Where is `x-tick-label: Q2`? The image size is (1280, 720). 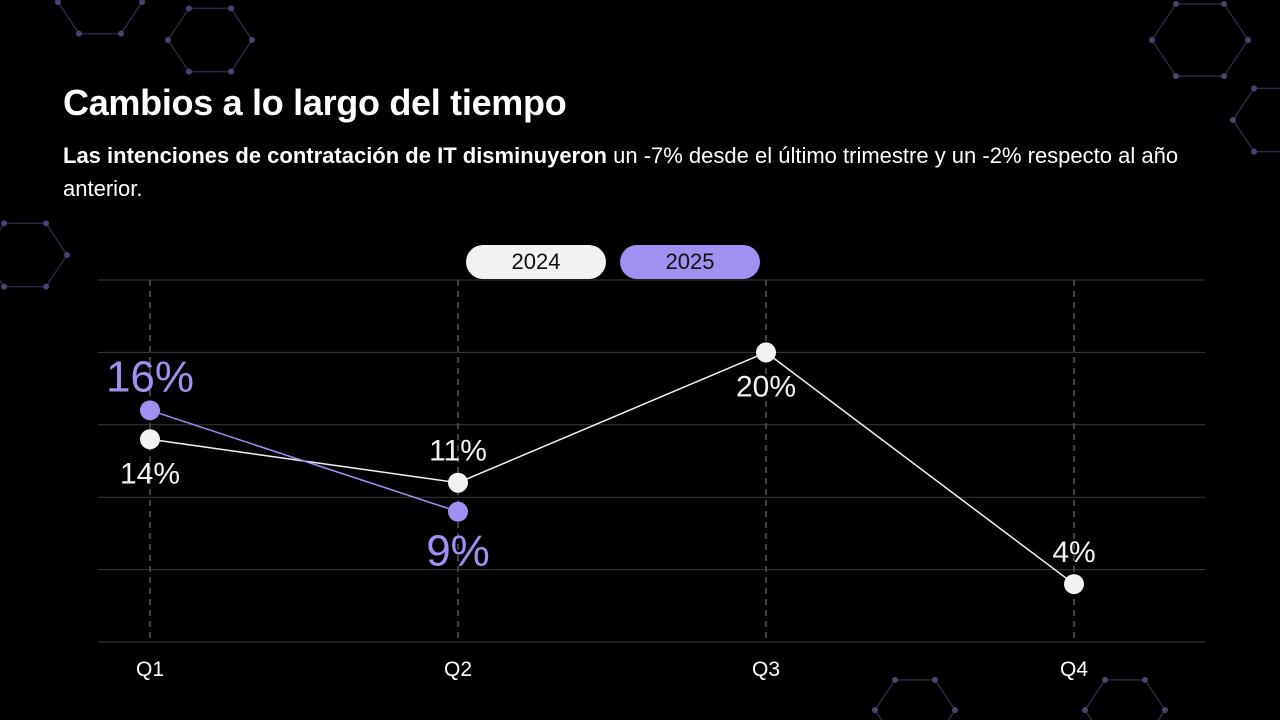
x-tick-label: Q2 is located at coordinates (458, 669).